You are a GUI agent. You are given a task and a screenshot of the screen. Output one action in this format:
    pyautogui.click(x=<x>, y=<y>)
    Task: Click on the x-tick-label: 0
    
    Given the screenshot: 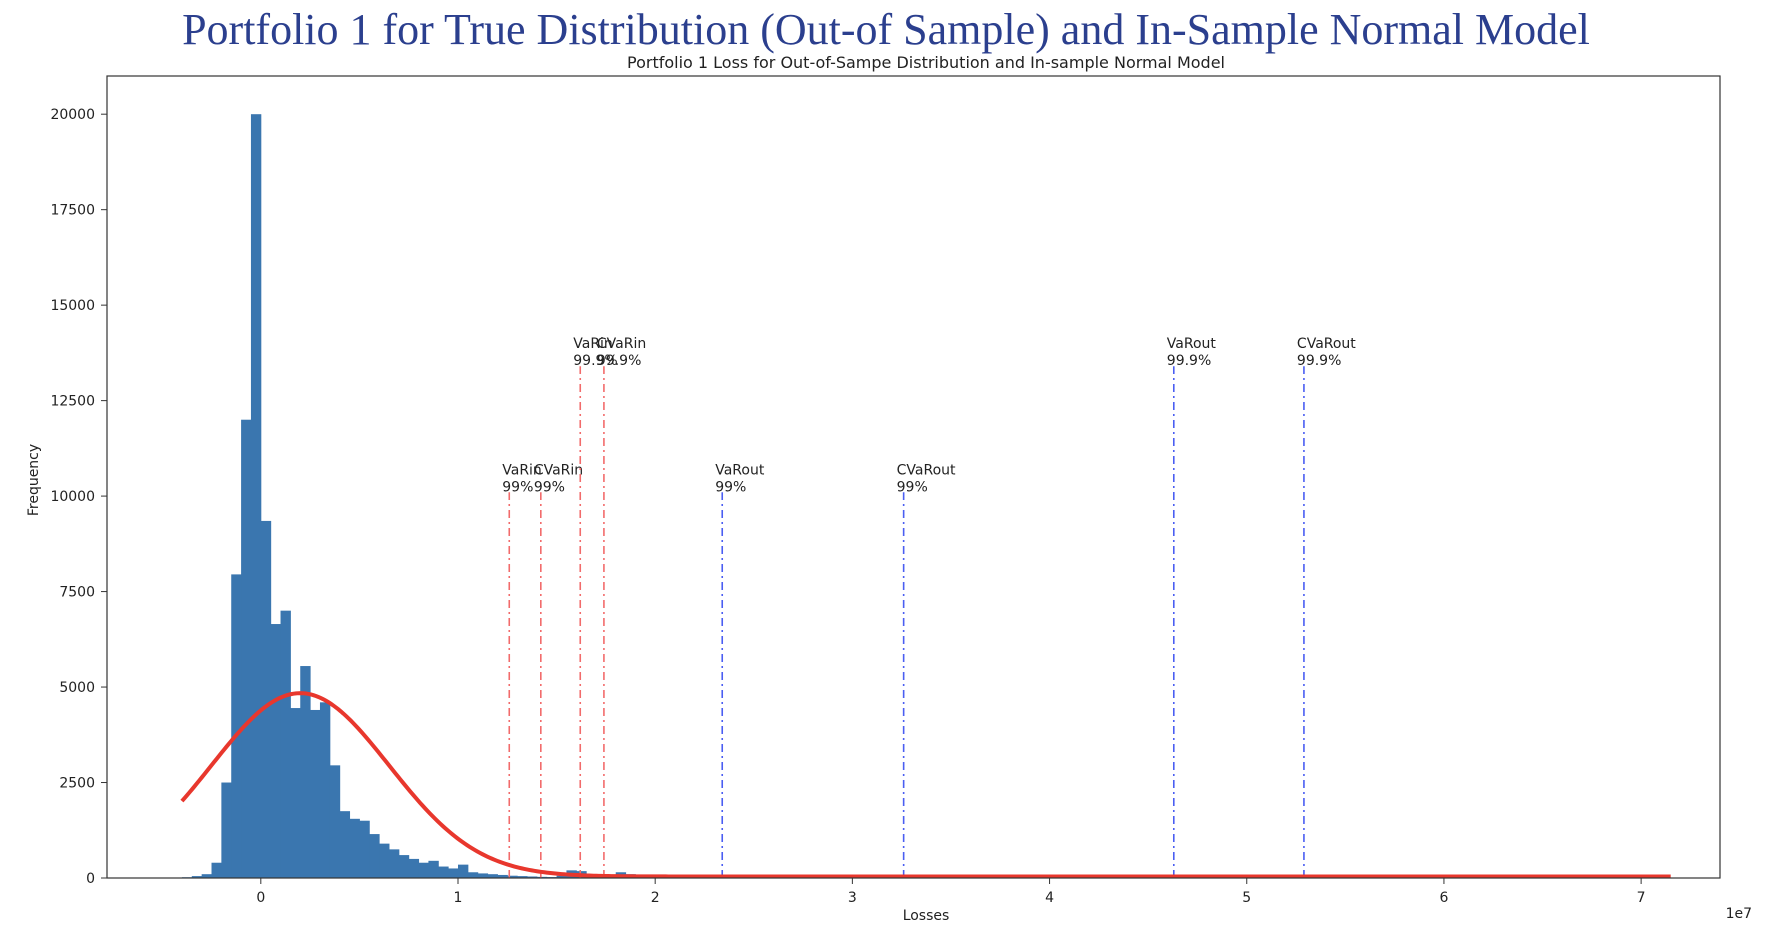 What is the action you would take?
    pyautogui.click(x=260, y=898)
    